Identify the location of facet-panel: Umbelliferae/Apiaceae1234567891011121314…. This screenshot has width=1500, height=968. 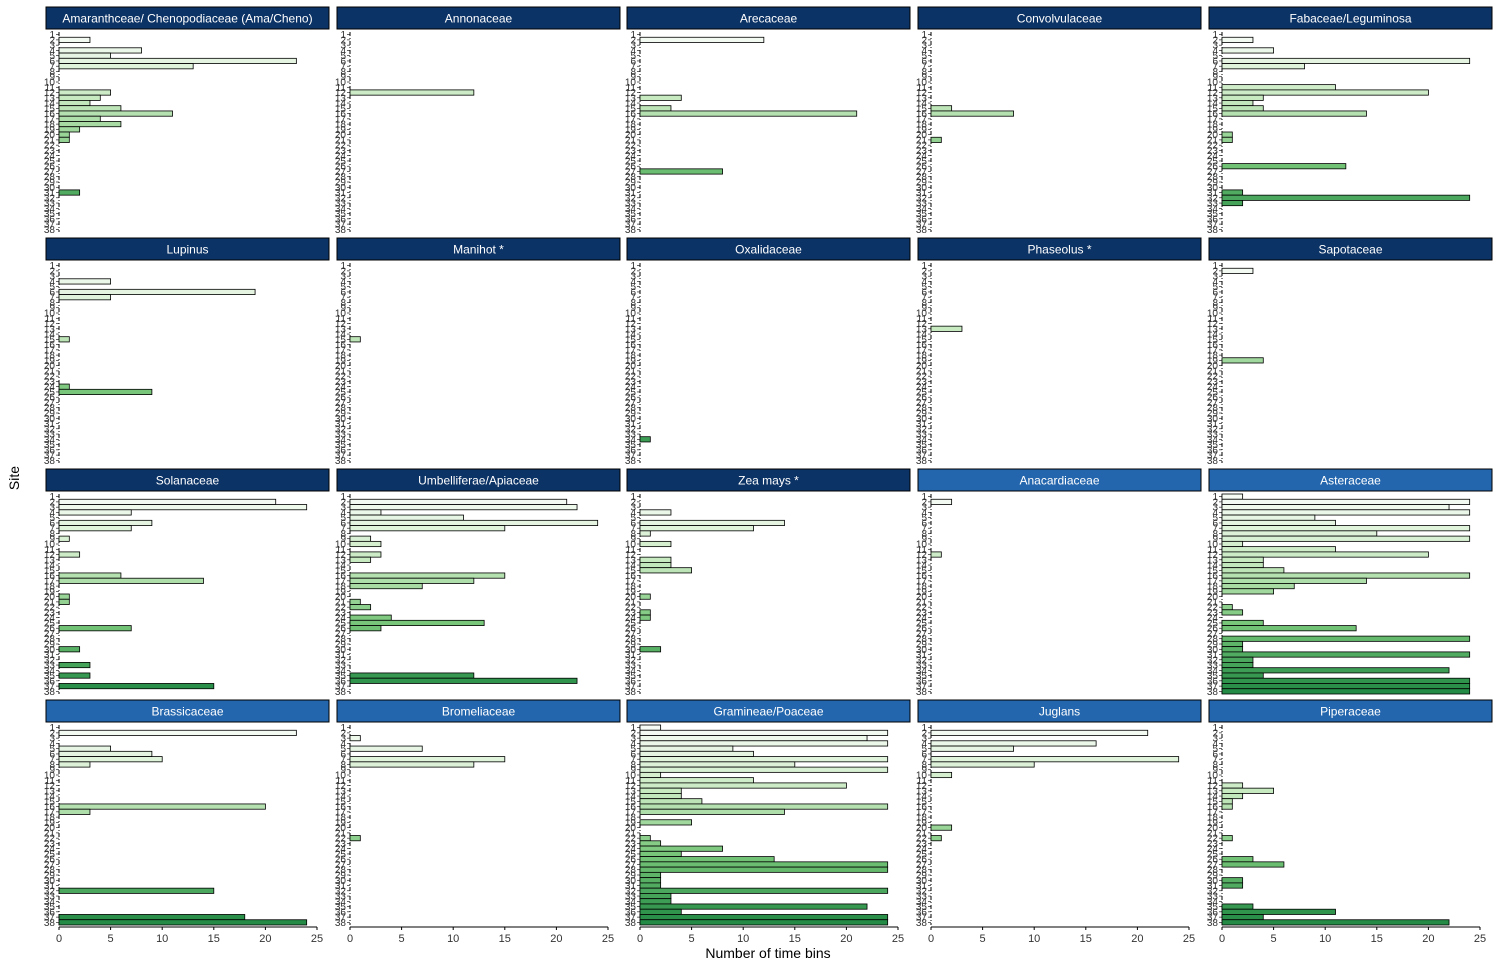
(478, 583).